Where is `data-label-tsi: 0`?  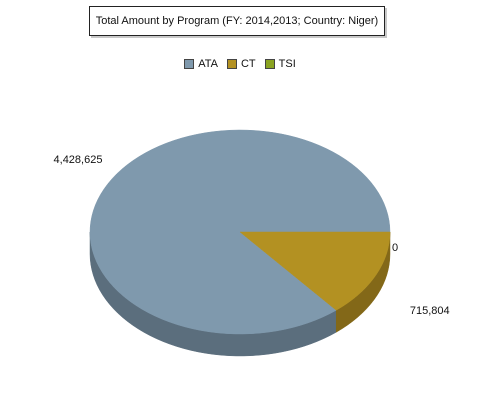
data-label-tsi: 0 is located at coordinates (395, 248).